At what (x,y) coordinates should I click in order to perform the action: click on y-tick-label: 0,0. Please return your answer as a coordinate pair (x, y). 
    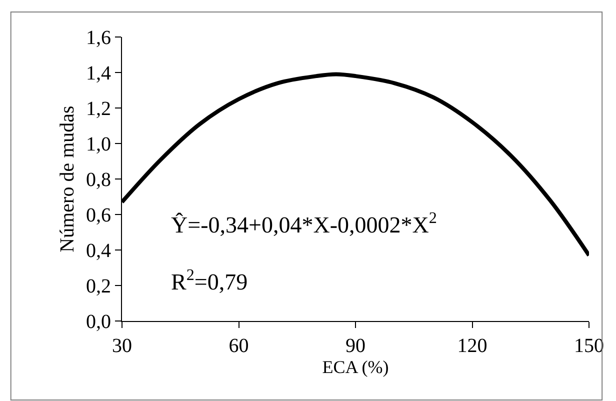
    Looking at the image, I should click on (98, 322).